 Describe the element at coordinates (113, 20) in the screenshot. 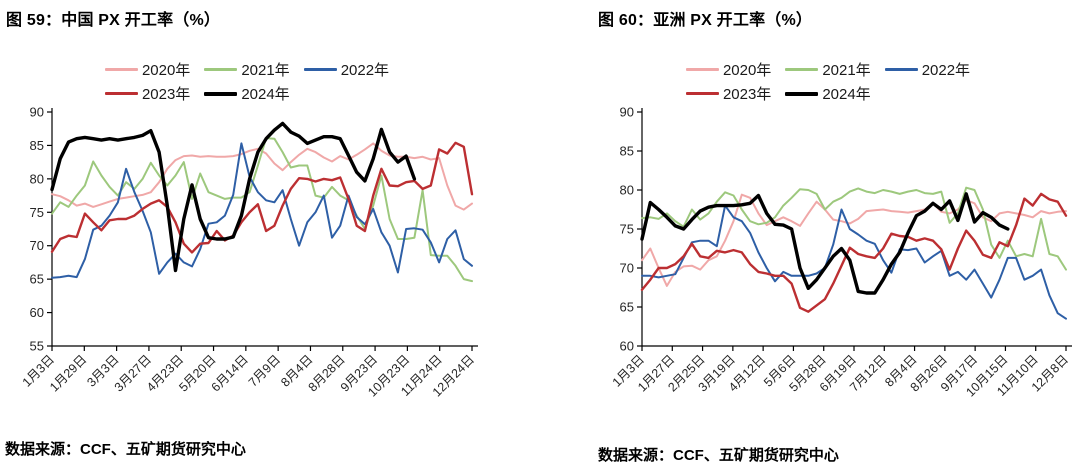

I see `figure-title-china: 图 59：中国 PX 开工率（%）` at that location.